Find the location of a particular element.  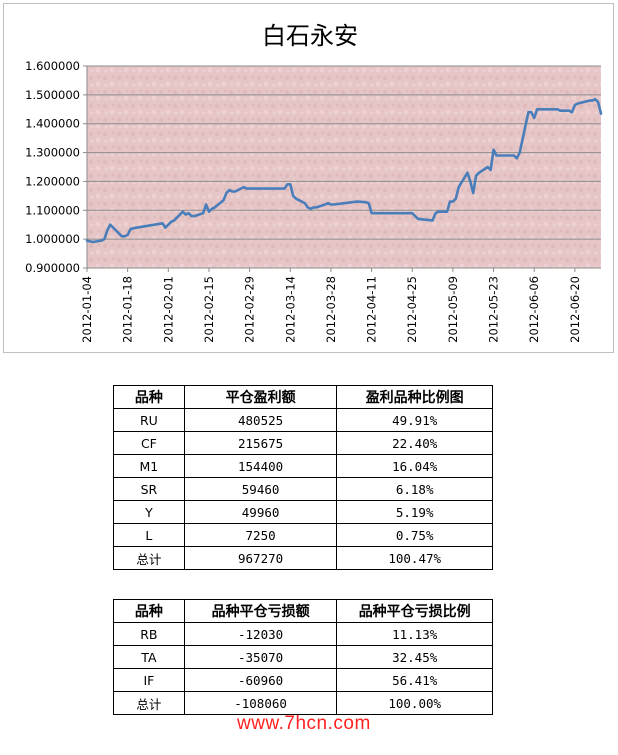

table-row: RU 480525 49.91% is located at coordinates (303, 420).